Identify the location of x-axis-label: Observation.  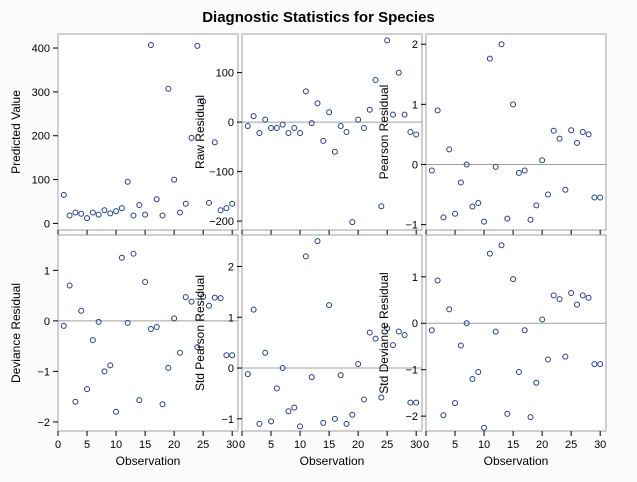
(332, 461).